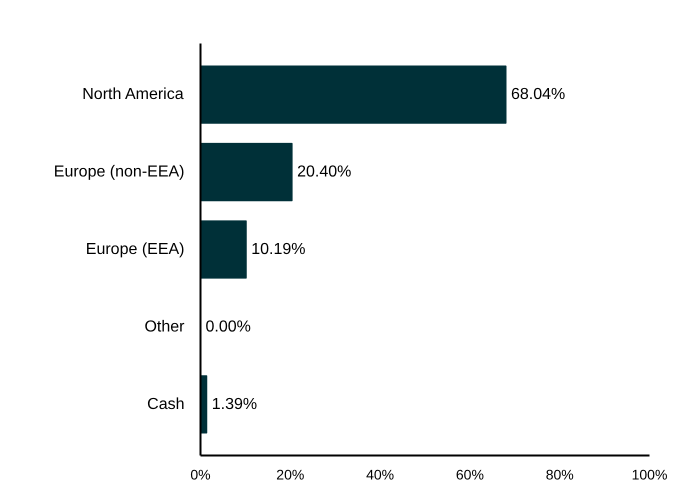 This screenshot has height=493, width=676. I want to click on x-tick-label: 80%, so click(560, 474).